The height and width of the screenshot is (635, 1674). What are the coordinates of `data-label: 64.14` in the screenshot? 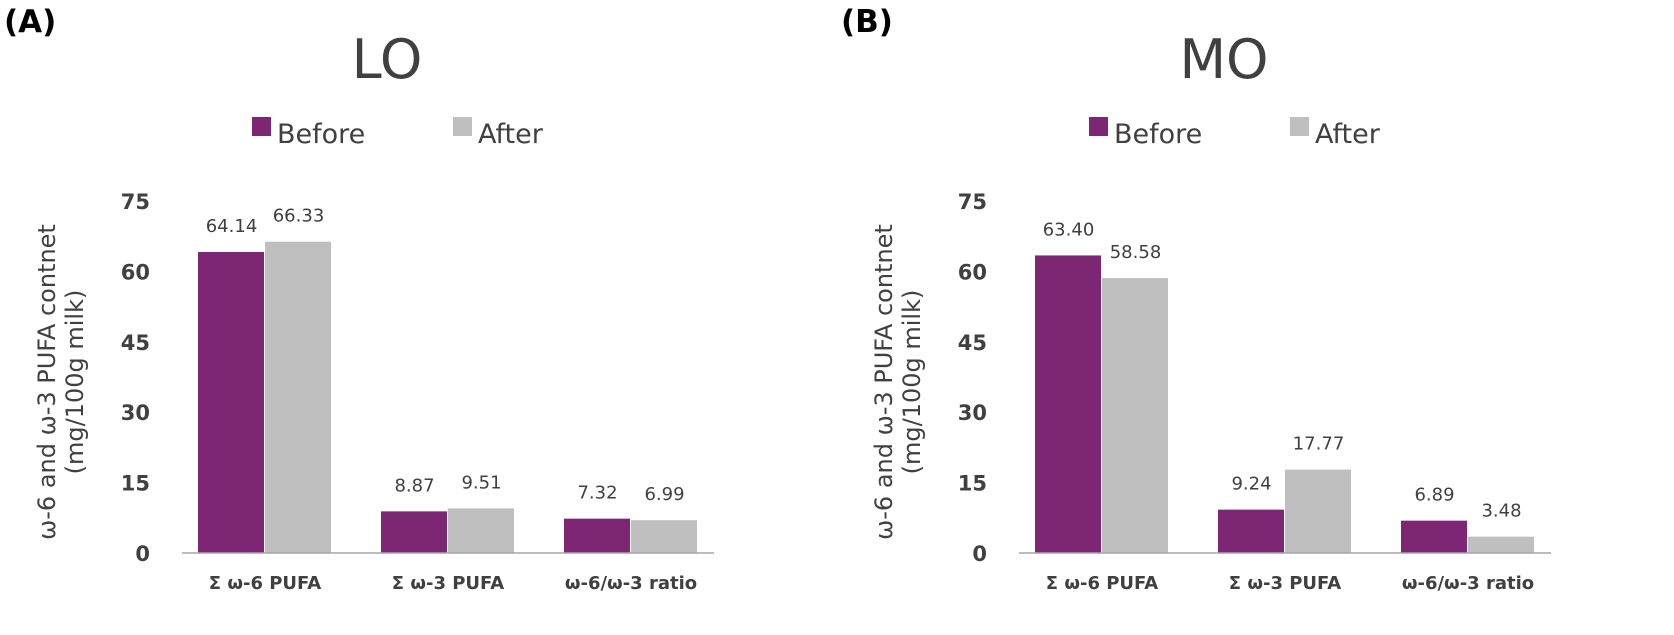 It's located at (232, 226).